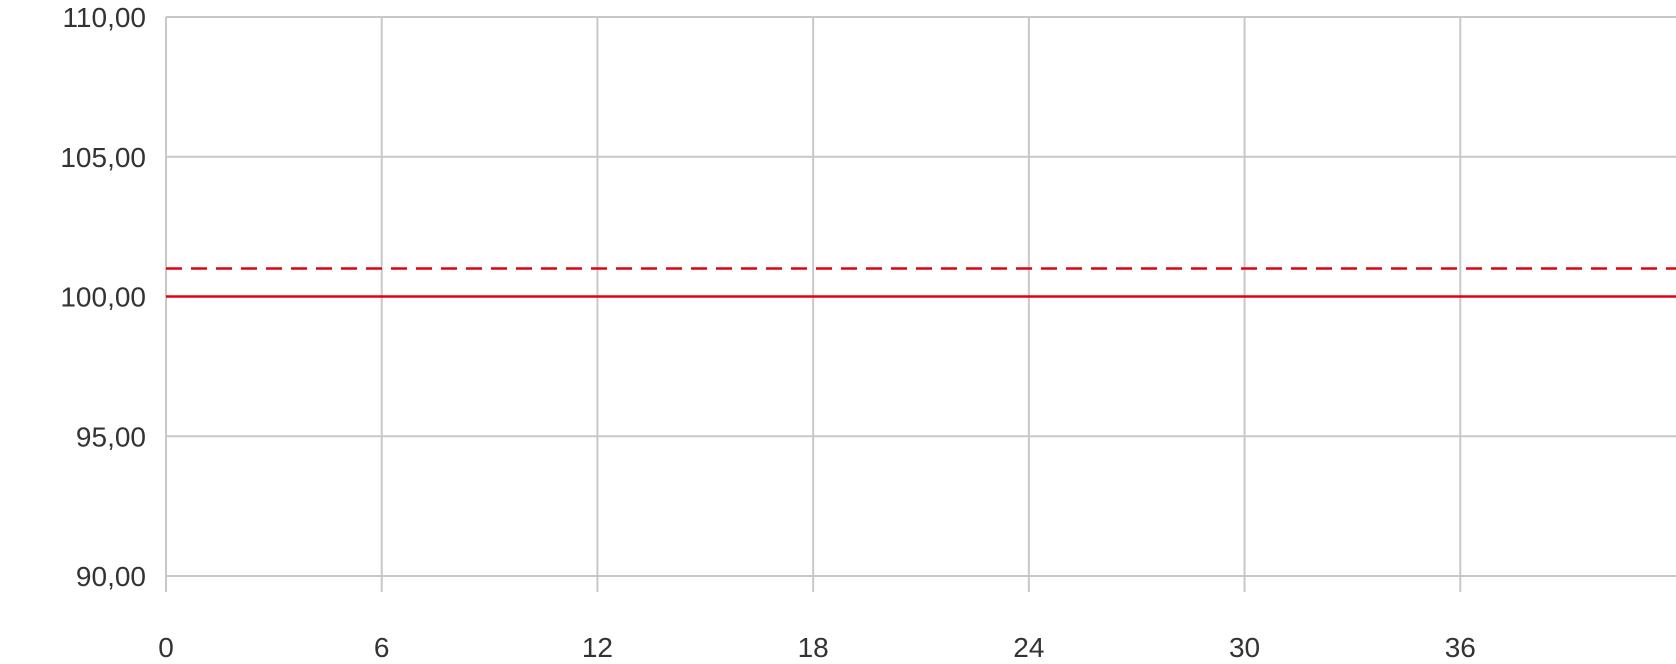  What do you see at coordinates (166, 645) in the screenshot?
I see `x-tick-label: 0` at bounding box center [166, 645].